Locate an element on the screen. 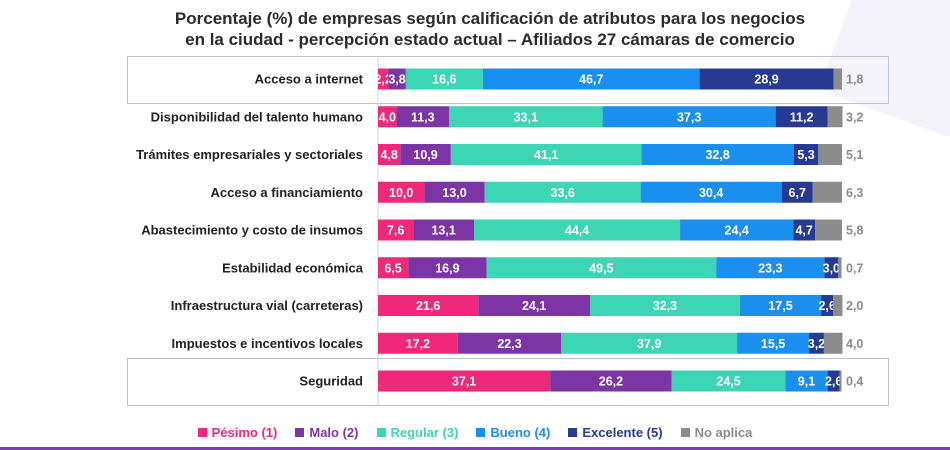 This screenshot has height=450, width=950. category-label: Estabilidad económica is located at coordinates (293, 267).